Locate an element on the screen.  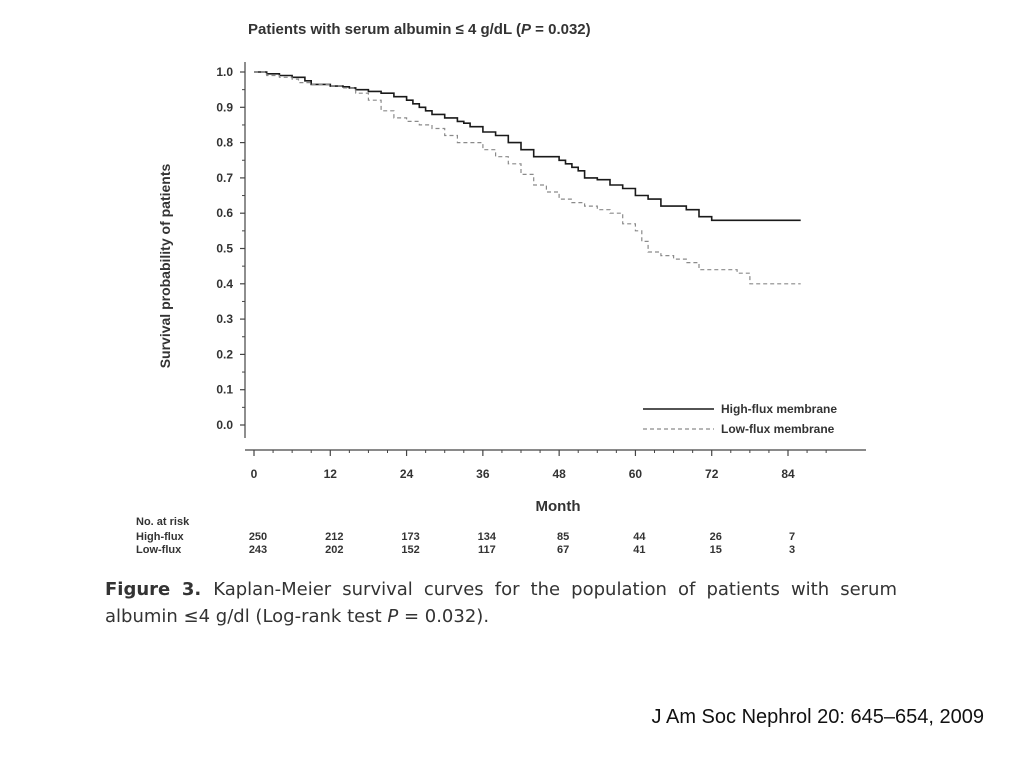
risk-value: 15 is located at coordinates (716, 550).